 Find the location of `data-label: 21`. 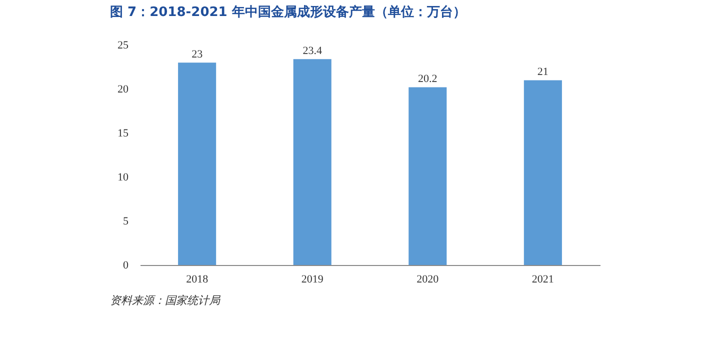

data-label: 21 is located at coordinates (542, 72).